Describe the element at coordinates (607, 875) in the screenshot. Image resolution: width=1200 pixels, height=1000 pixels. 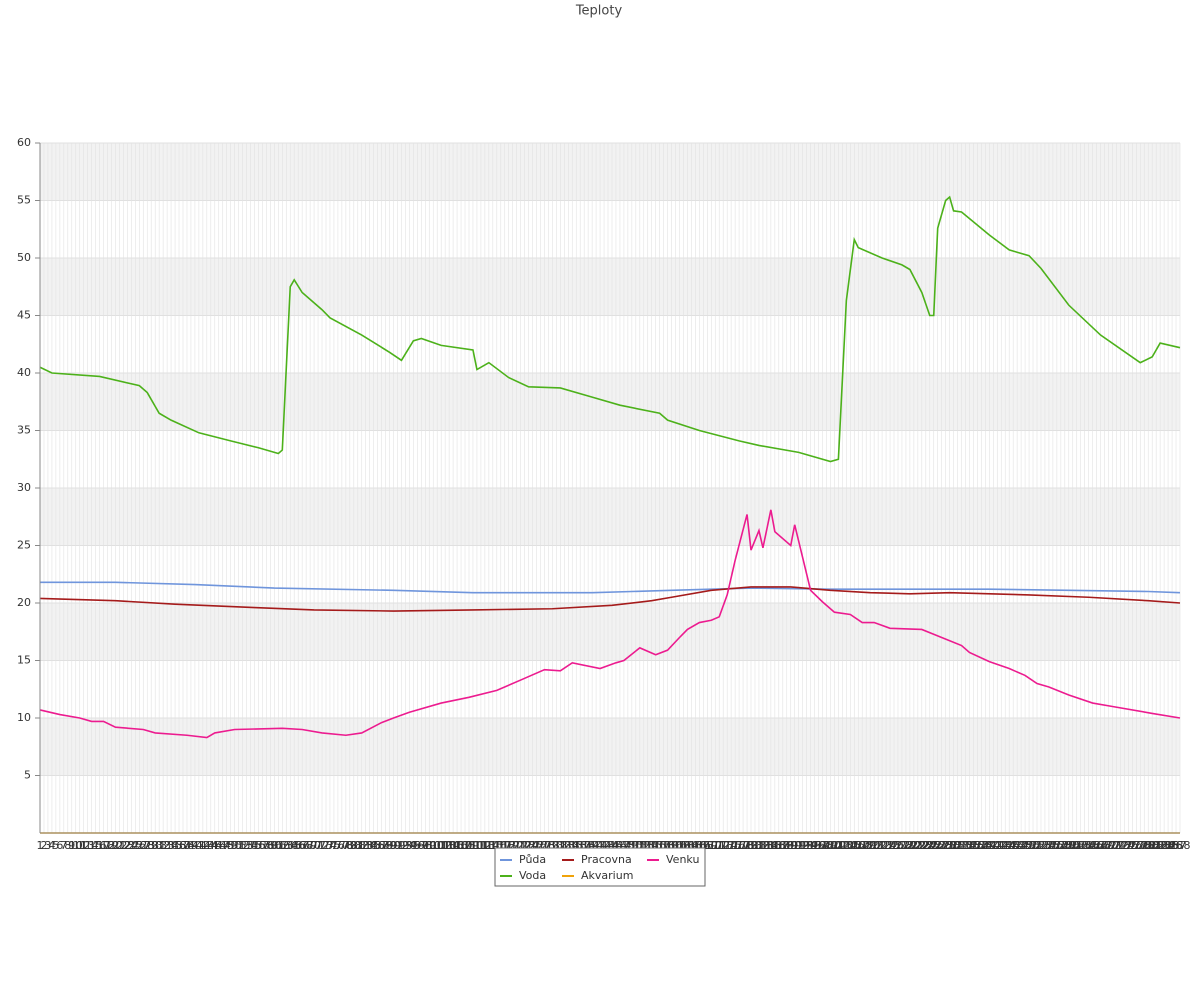
I see `legend-label: Akvarium` at that location.